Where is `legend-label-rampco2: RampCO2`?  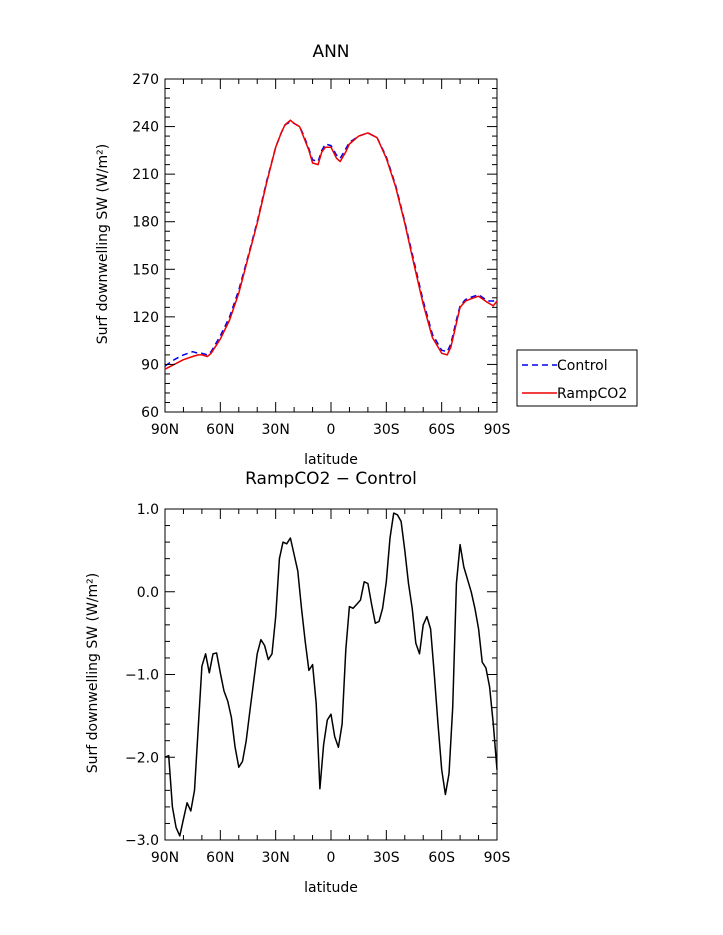 legend-label-rampco2: RampCO2 is located at coordinates (592, 394).